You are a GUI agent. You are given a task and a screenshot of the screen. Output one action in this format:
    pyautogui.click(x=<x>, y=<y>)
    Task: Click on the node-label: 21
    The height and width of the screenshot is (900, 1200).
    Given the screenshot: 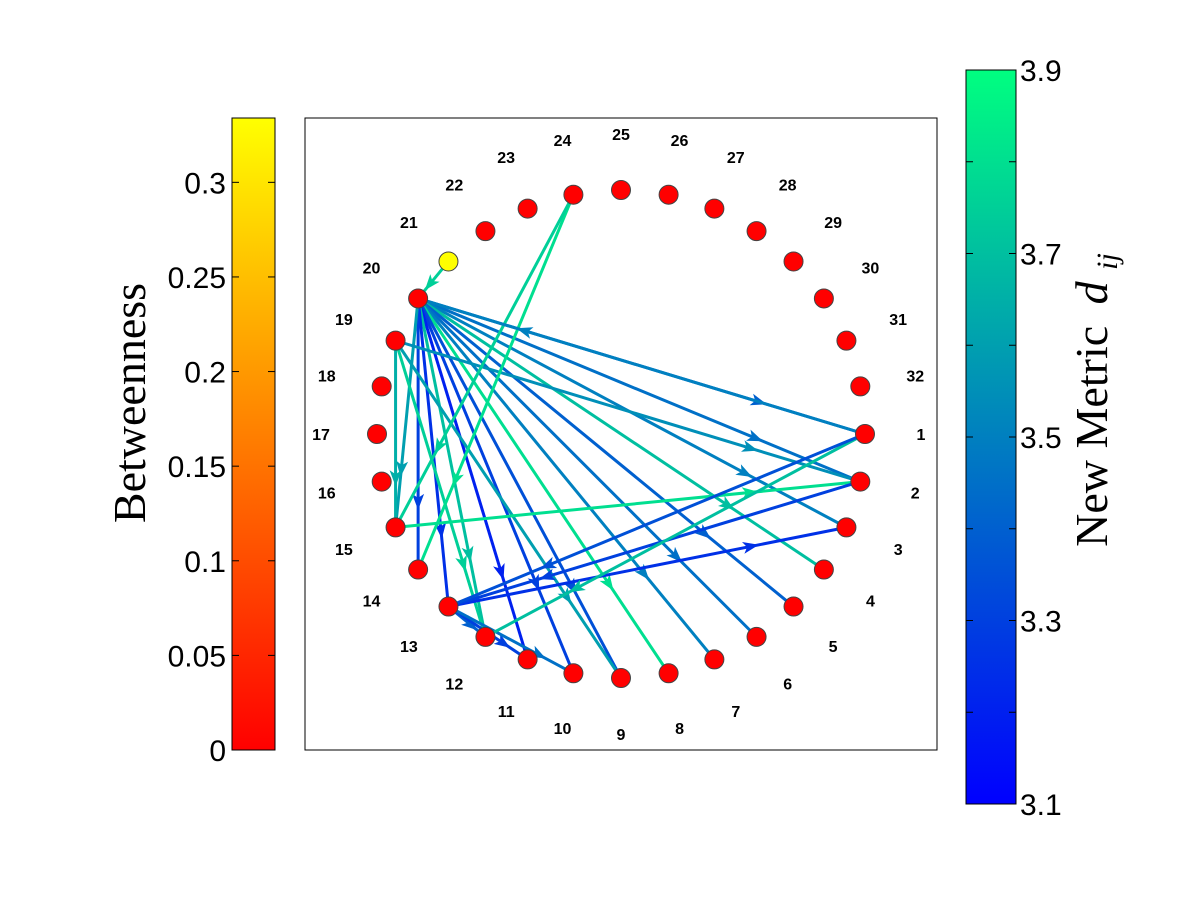 What is the action you would take?
    pyautogui.click(x=409, y=223)
    